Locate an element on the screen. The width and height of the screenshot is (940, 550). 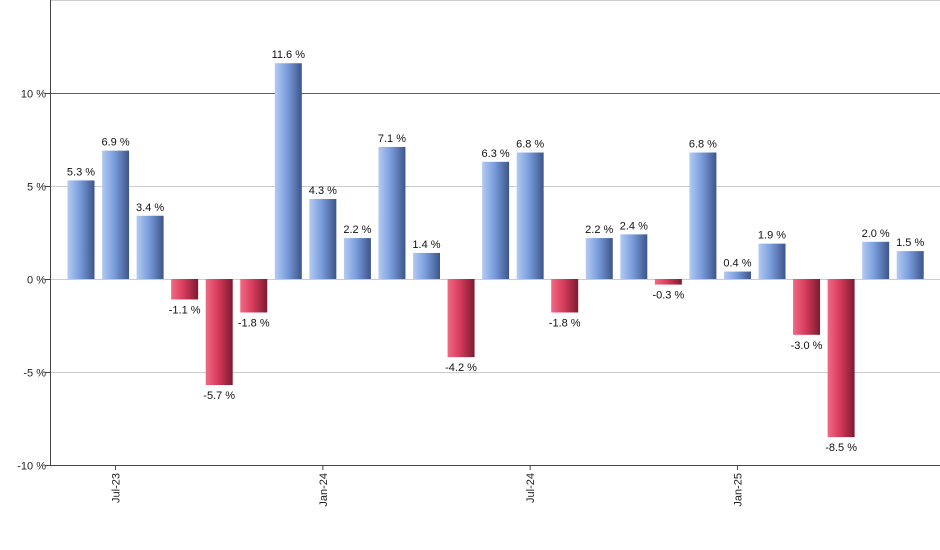
data-label: 2.0 % is located at coordinates (876, 234).